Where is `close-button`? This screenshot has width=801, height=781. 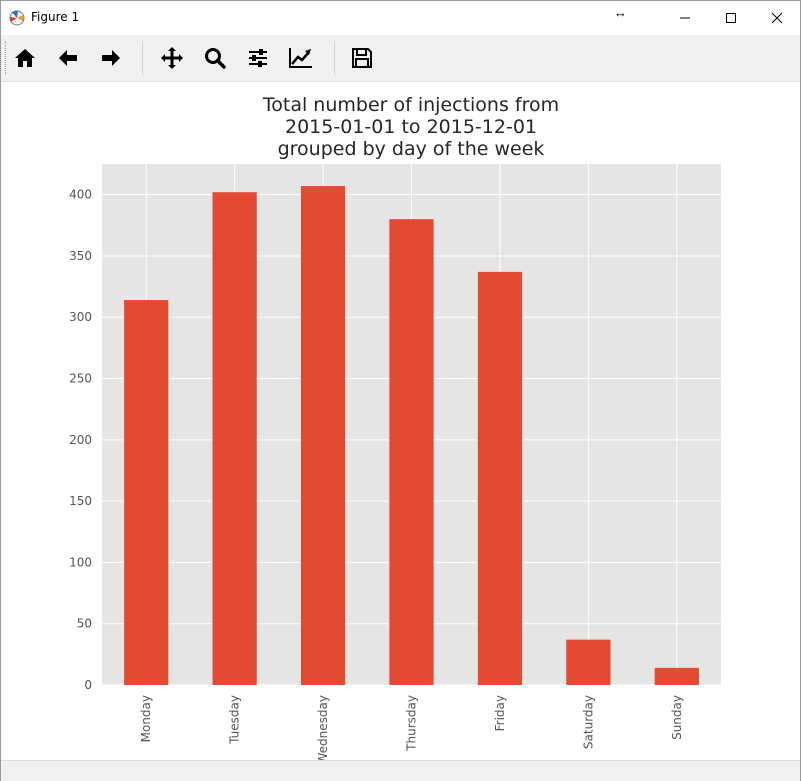
close-button is located at coordinates (777, 18).